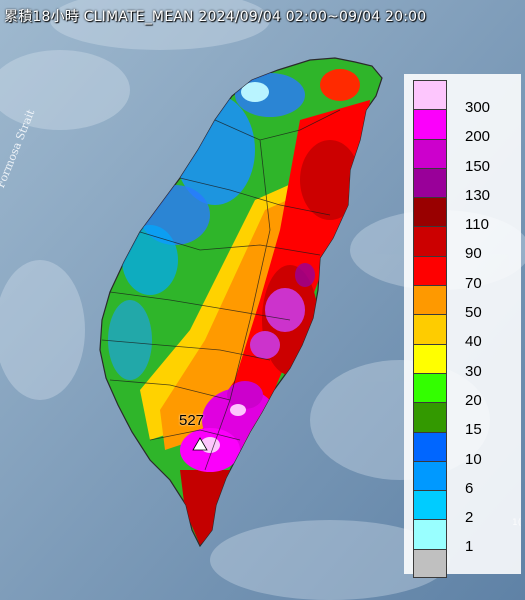  Describe the element at coordinates (469, 547) in the screenshot. I see `legend-label: 1` at that location.